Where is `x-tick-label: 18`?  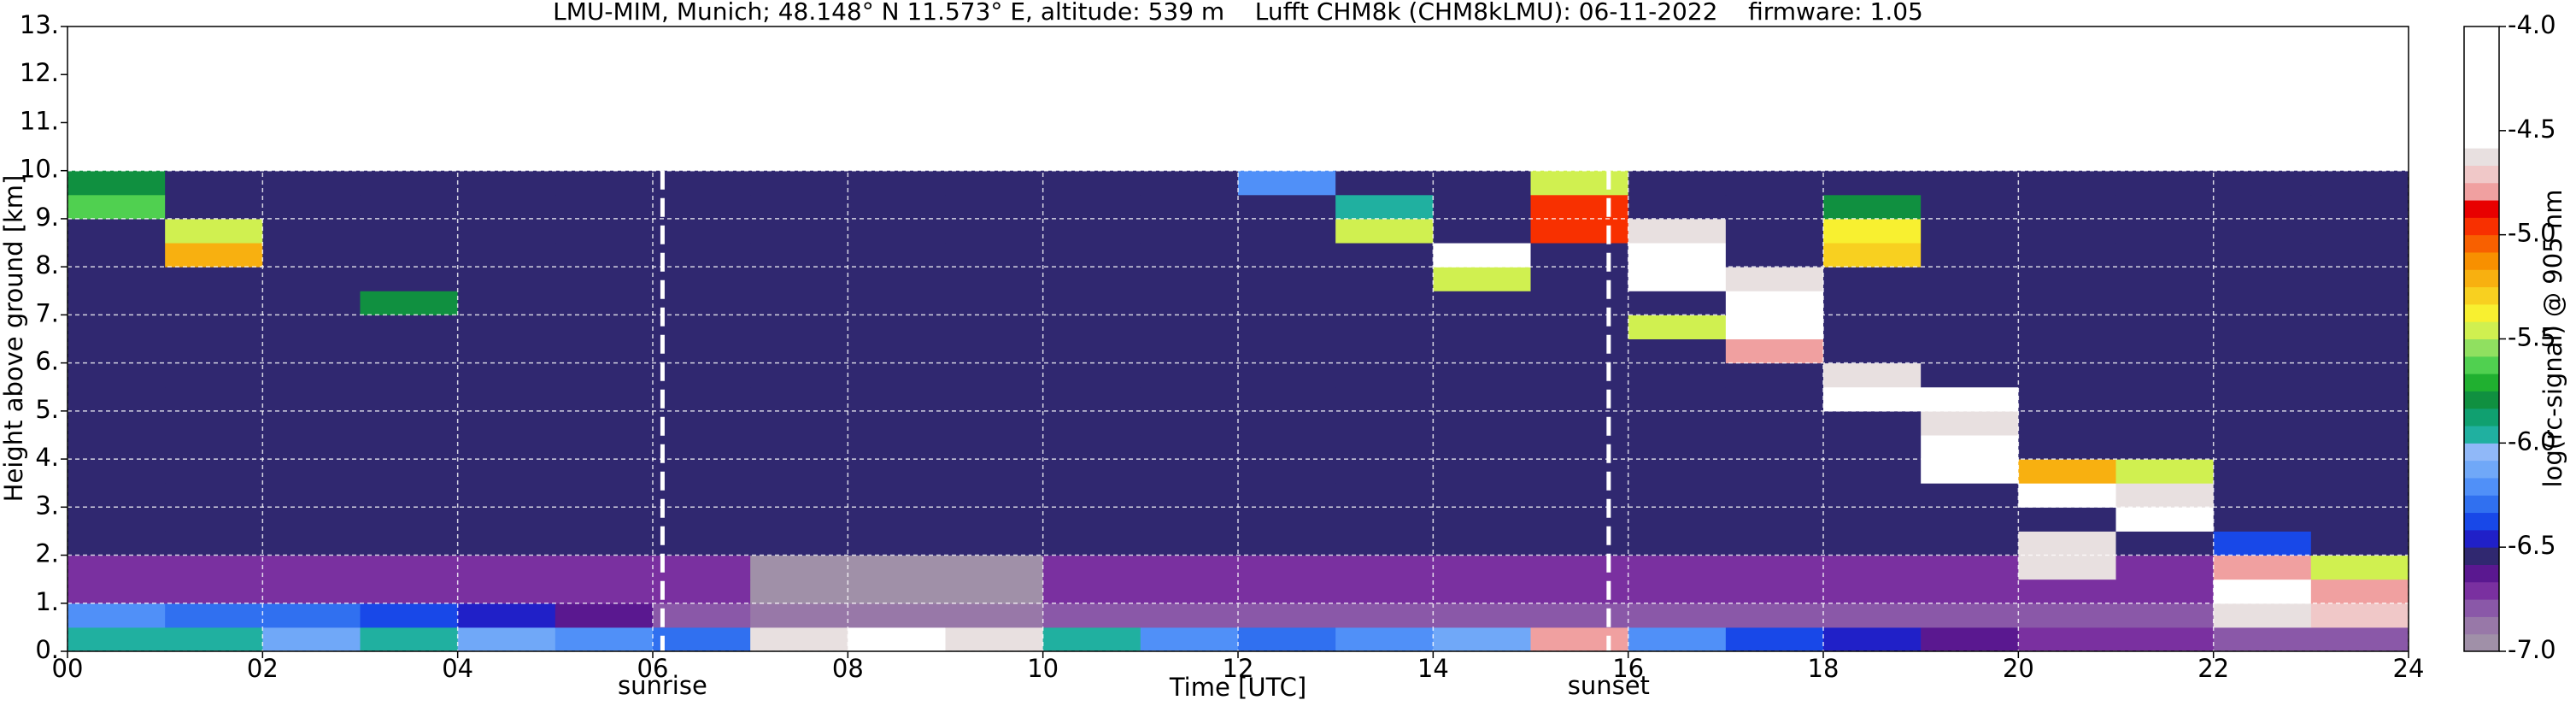
x-tick-label: 18 is located at coordinates (1824, 668).